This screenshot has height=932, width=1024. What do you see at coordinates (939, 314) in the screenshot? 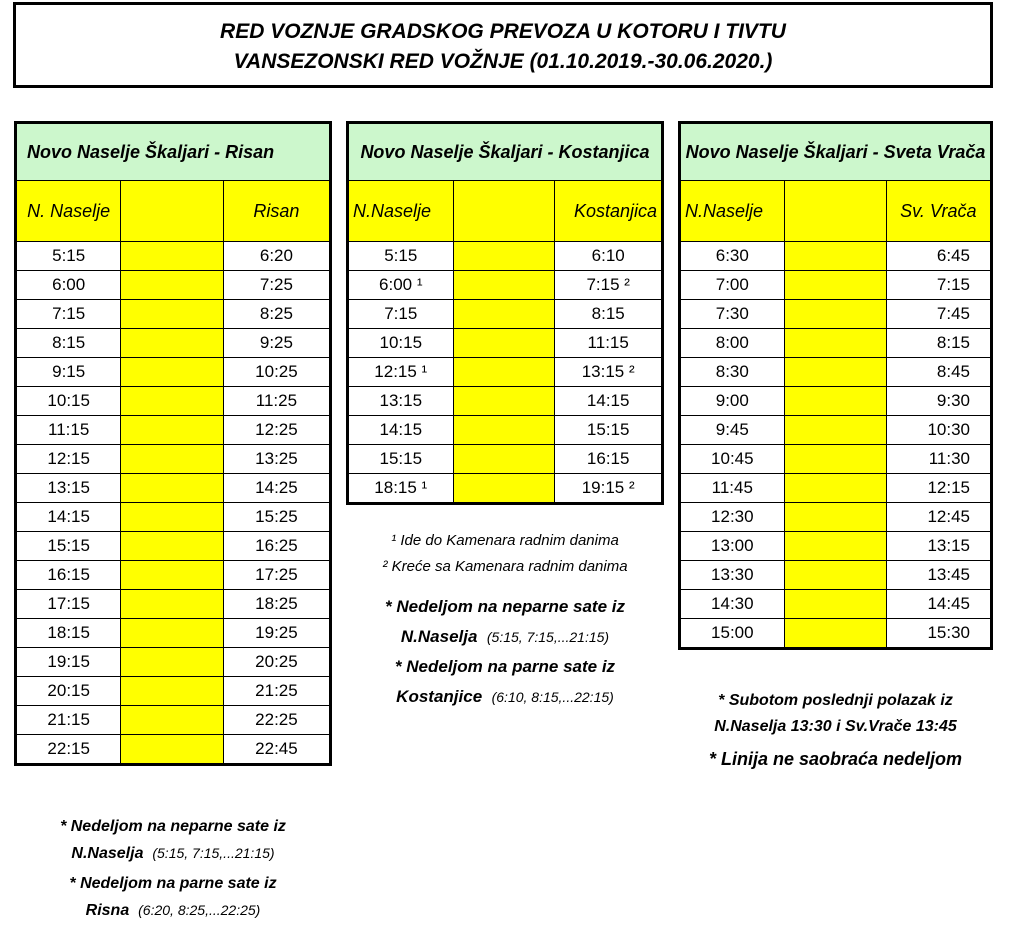
I see `return-time: 7:45` at bounding box center [939, 314].